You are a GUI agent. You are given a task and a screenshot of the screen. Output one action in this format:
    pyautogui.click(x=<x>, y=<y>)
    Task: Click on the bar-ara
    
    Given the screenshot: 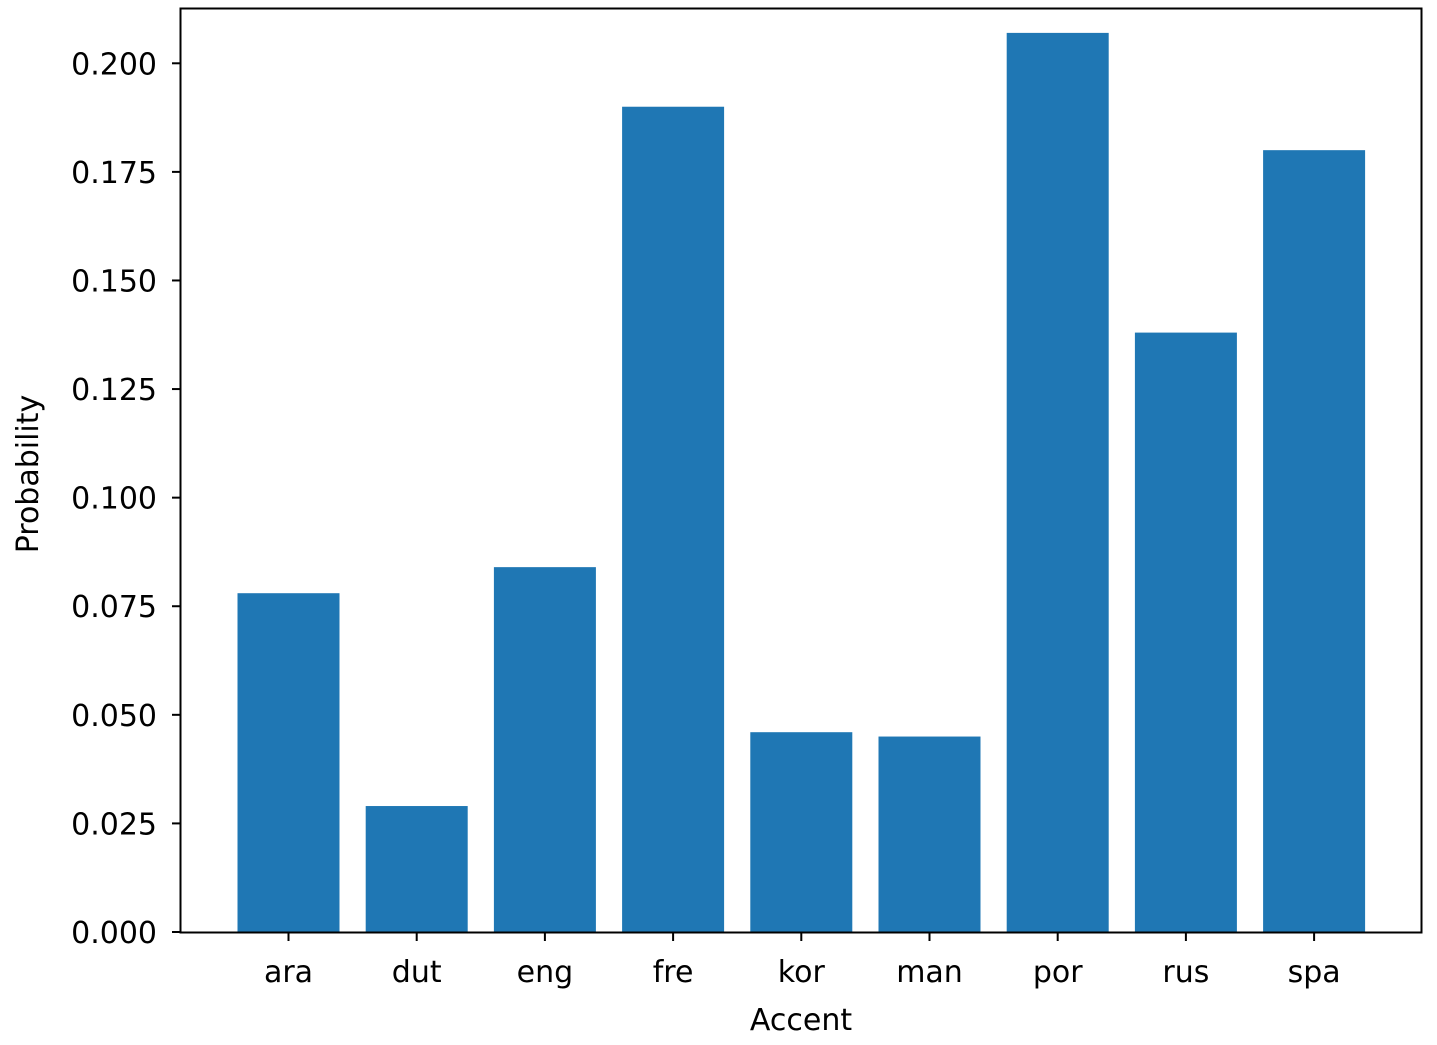 What is the action you would take?
    pyautogui.click(x=288, y=762)
    